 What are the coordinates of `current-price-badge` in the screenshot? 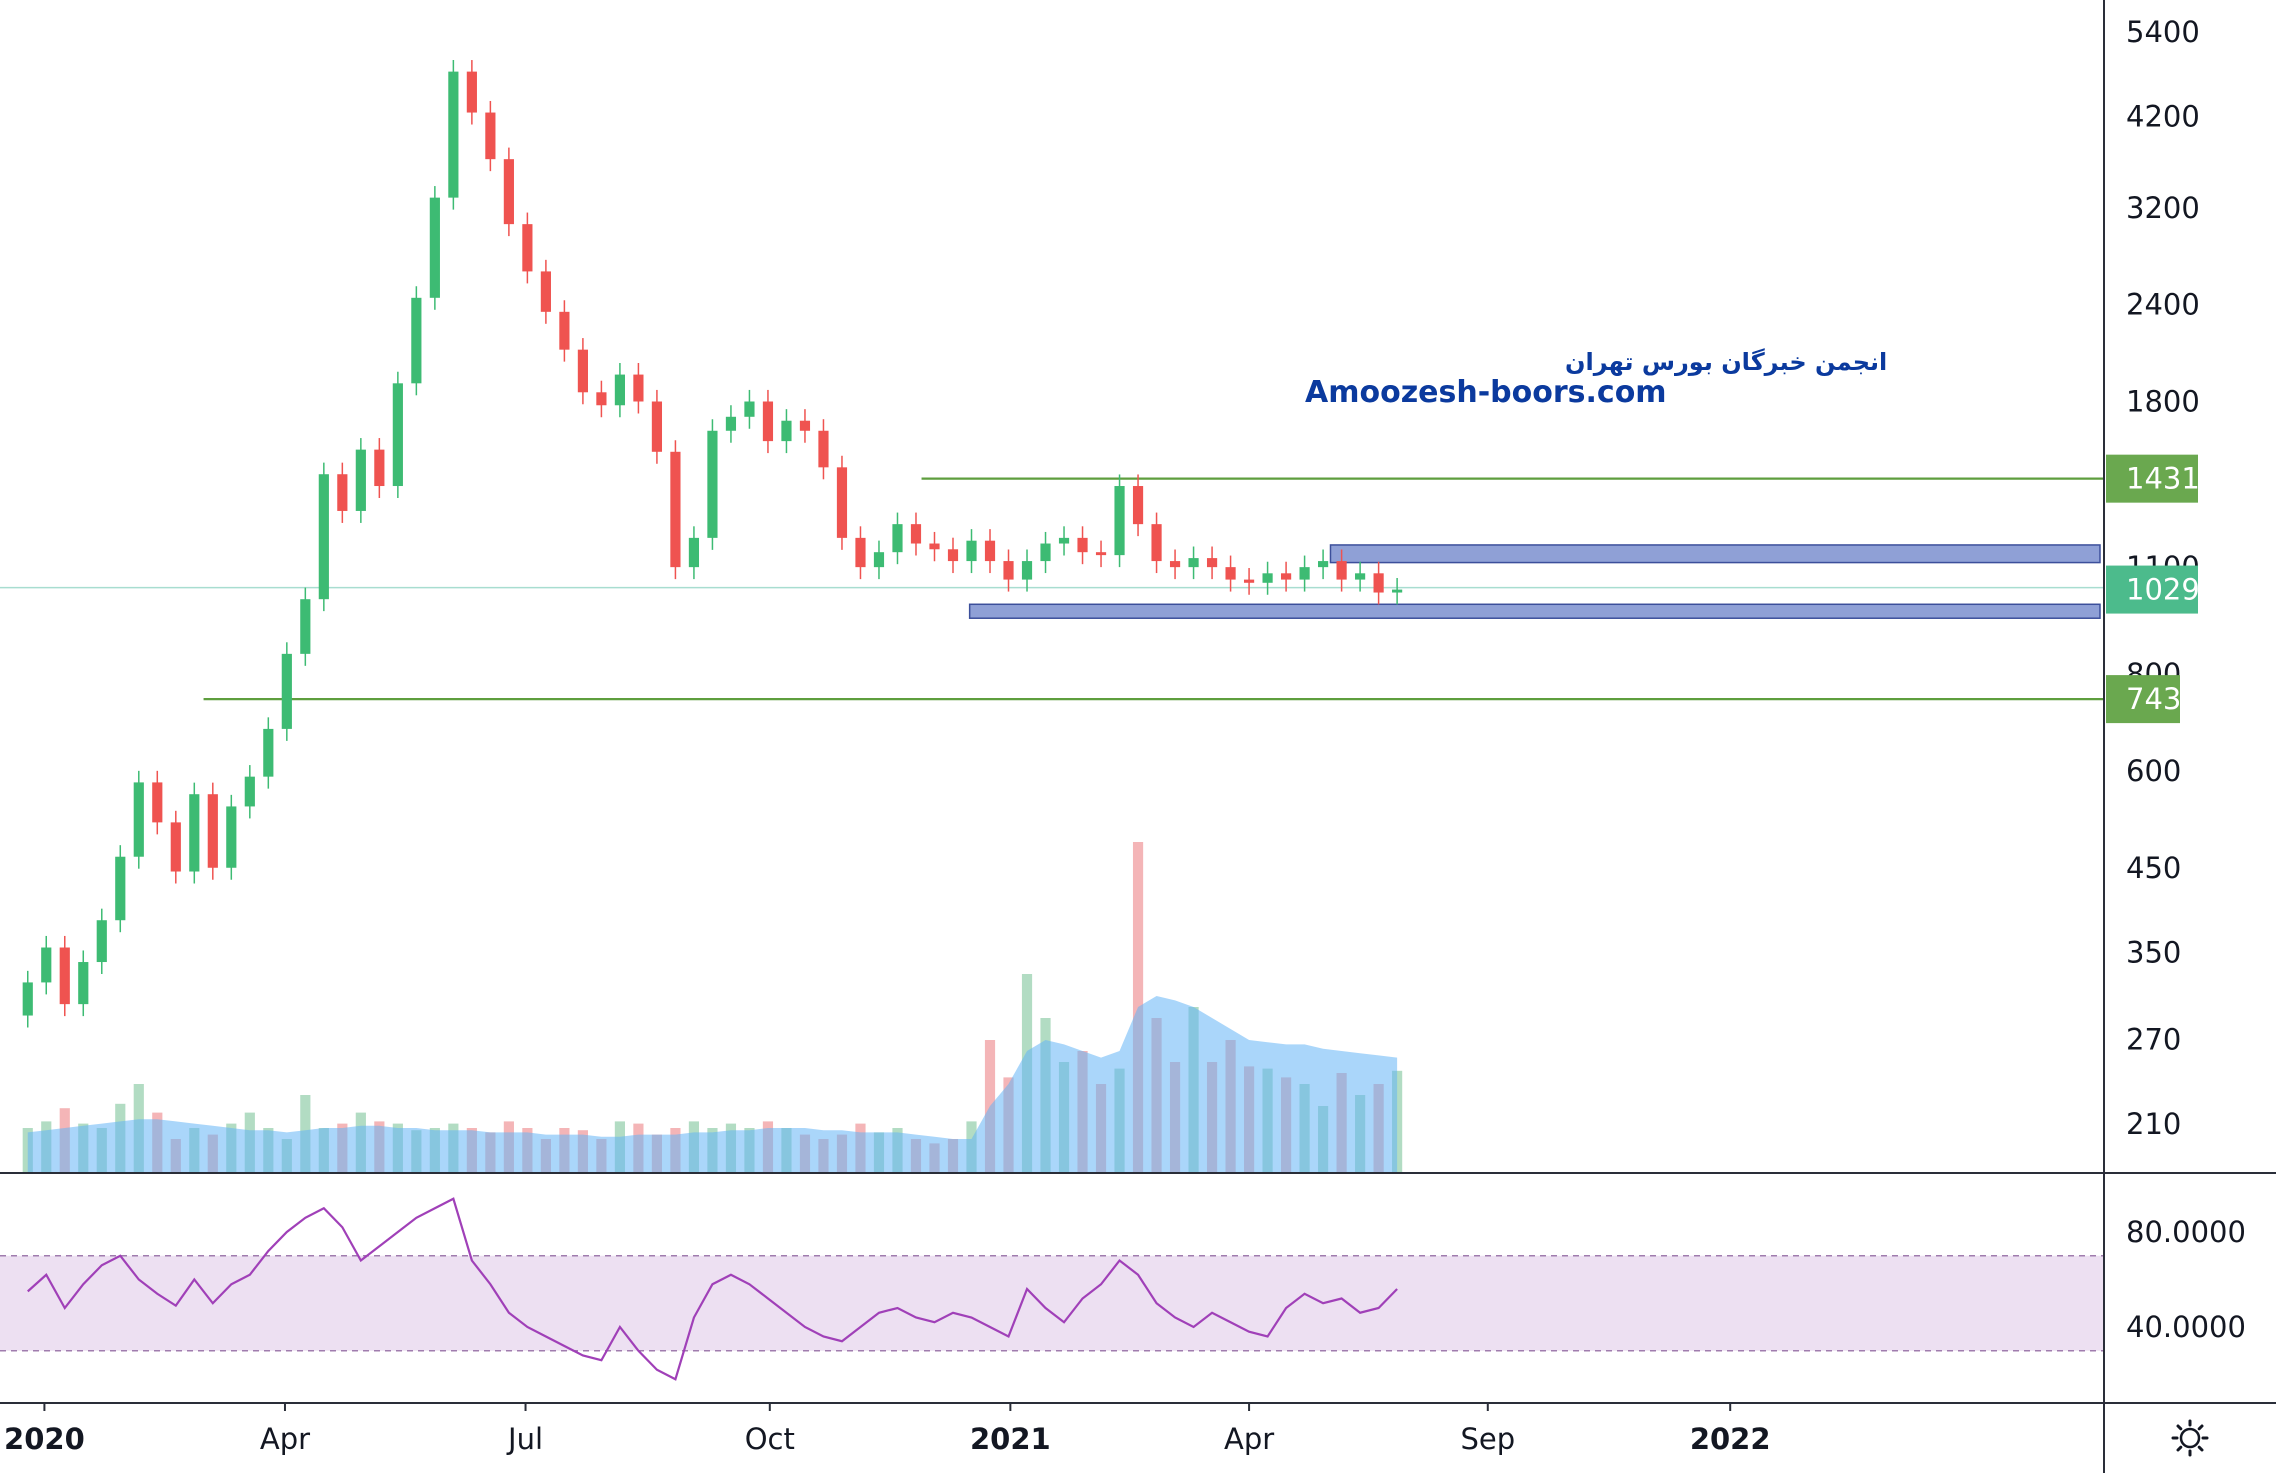 It's located at (2152, 589).